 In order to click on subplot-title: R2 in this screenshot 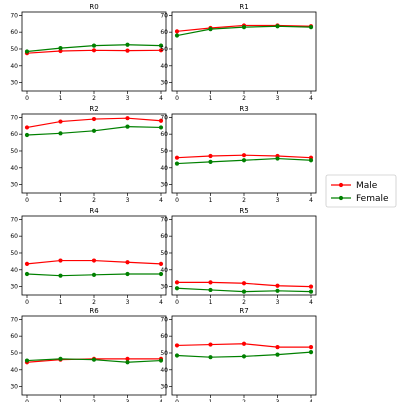, I will do `click(93, 109)`.